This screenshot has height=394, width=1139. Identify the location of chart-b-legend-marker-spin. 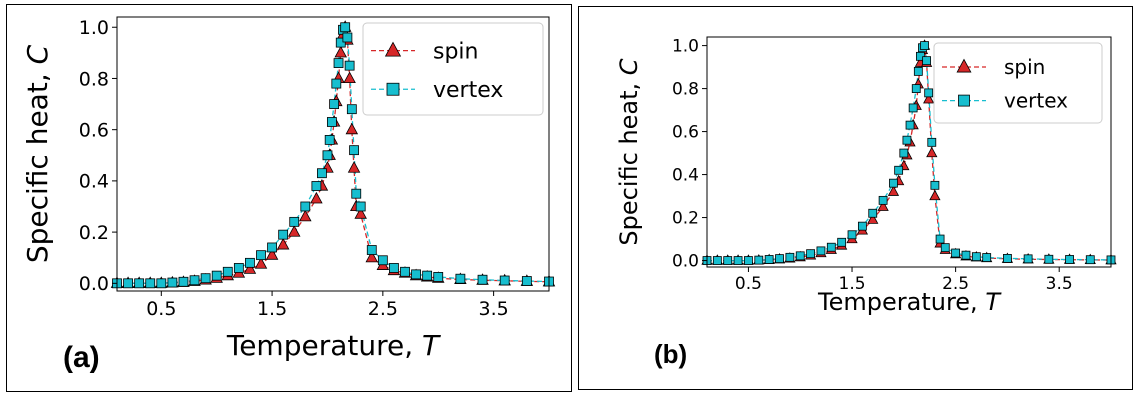
(964, 65).